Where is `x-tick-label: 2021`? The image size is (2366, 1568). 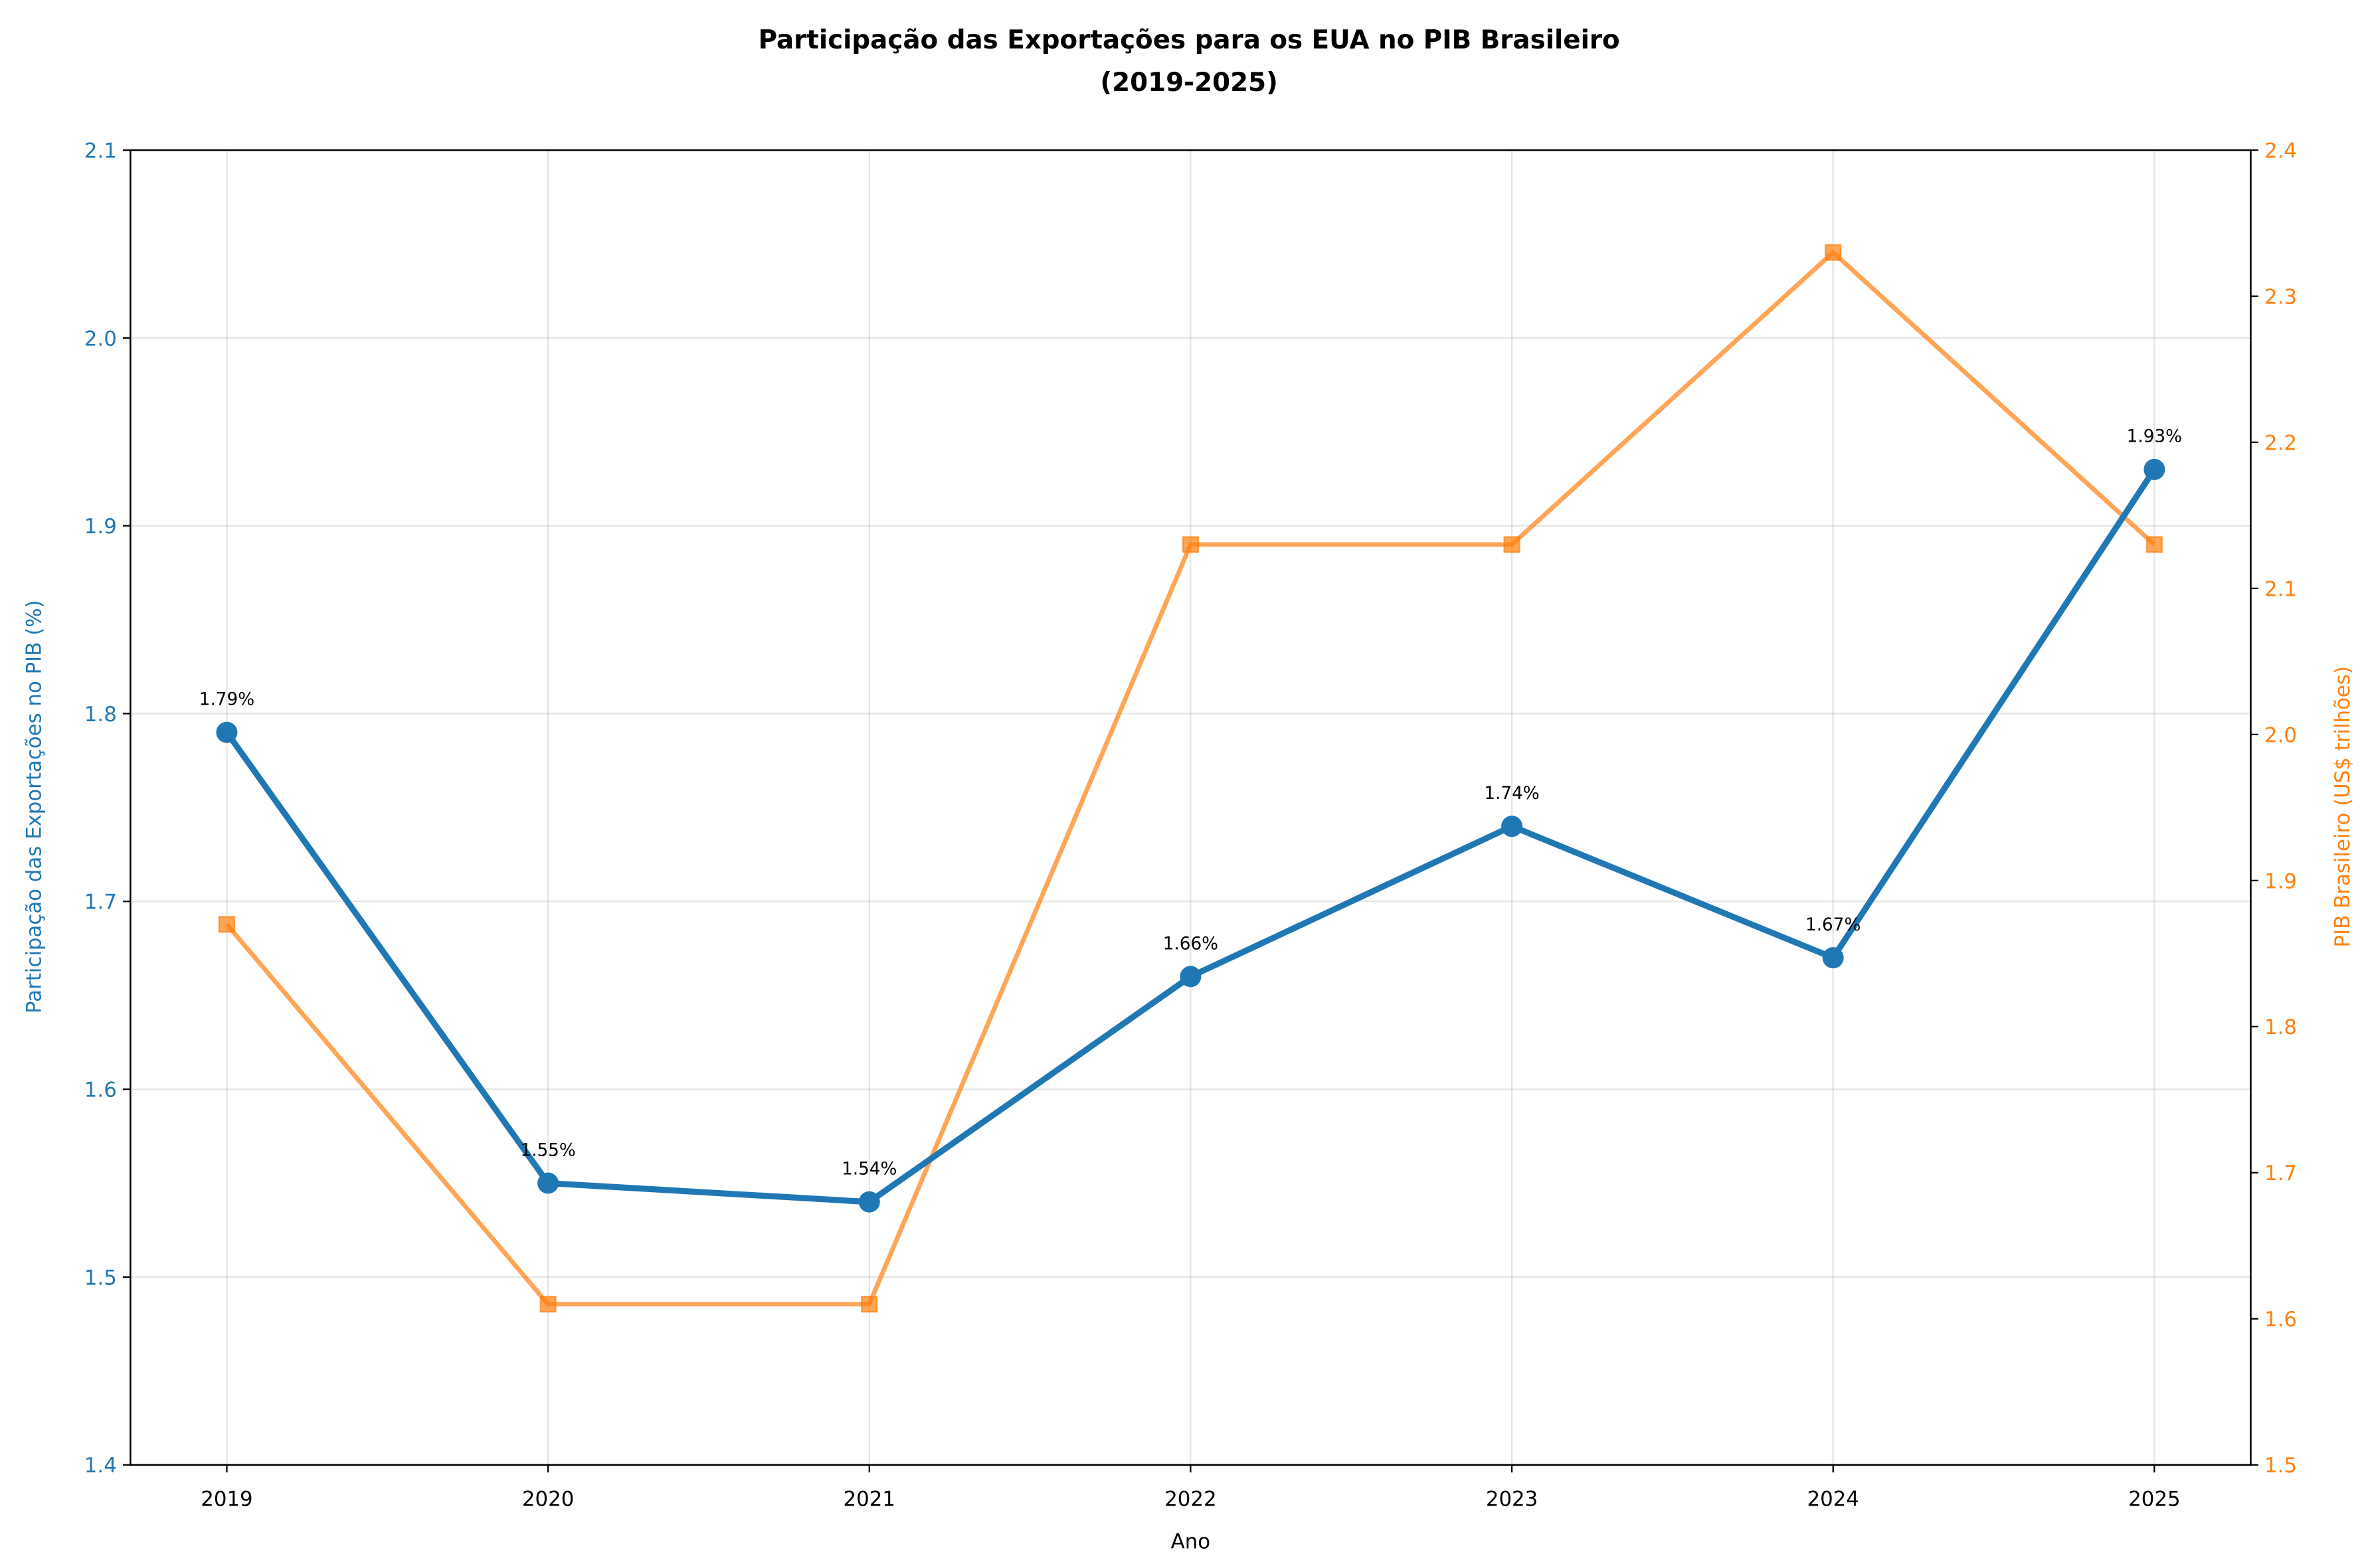
x-tick-label: 2021 is located at coordinates (869, 1499).